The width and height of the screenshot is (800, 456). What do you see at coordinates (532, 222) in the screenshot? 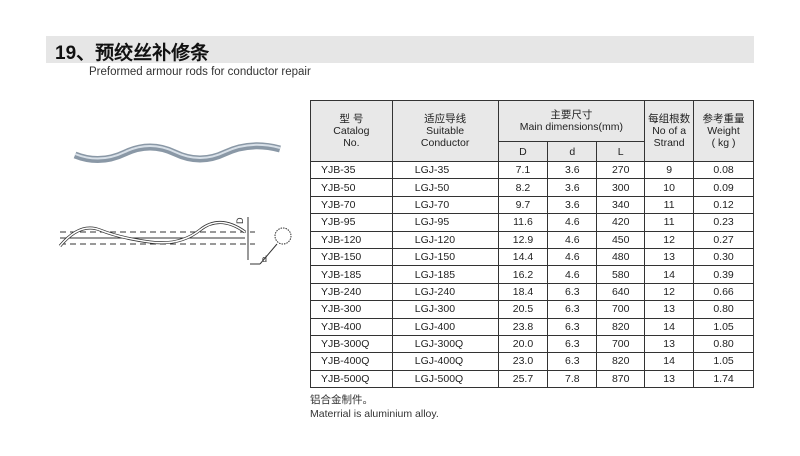
I see `table-row: YJB-95 LGJ-95 11.6 4.6 420 11 0.23` at bounding box center [532, 222].